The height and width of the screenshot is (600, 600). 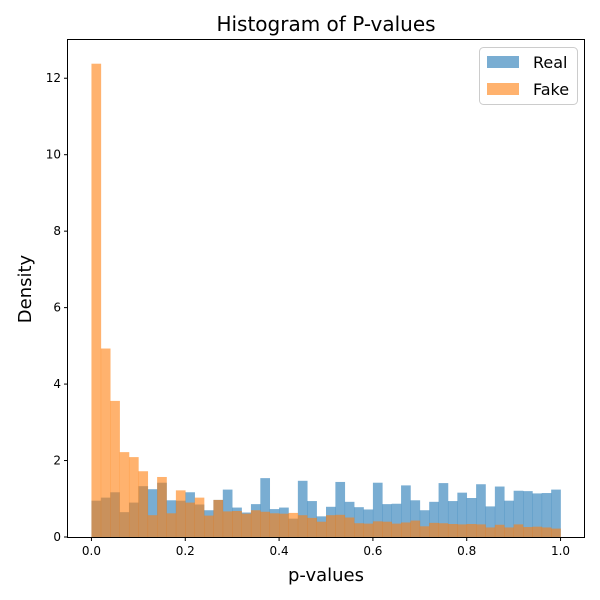 What do you see at coordinates (325, 24) in the screenshot?
I see `chart-title: Histogram of P-values` at bounding box center [325, 24].